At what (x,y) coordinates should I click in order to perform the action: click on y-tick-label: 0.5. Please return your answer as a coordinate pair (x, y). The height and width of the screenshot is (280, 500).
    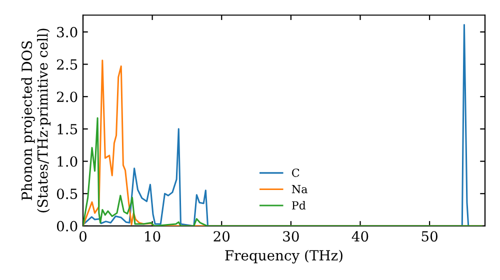
    Looking at the image, I should click on (67, 194).